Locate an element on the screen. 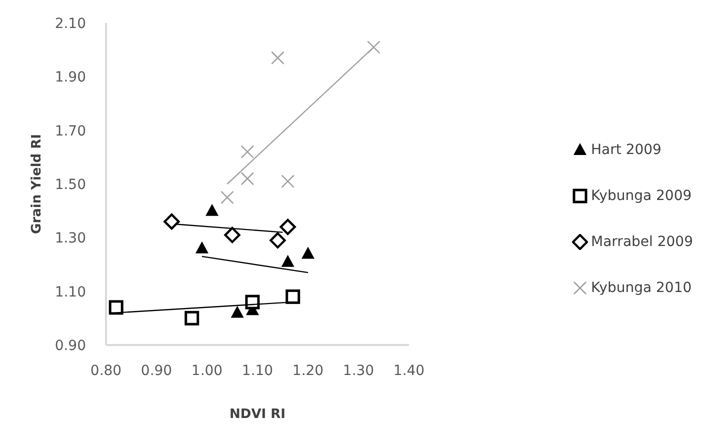 The height and width of the screenshot is (429, 703). legend-label: Kybunga 2009 is located at coordinates (641, 196).